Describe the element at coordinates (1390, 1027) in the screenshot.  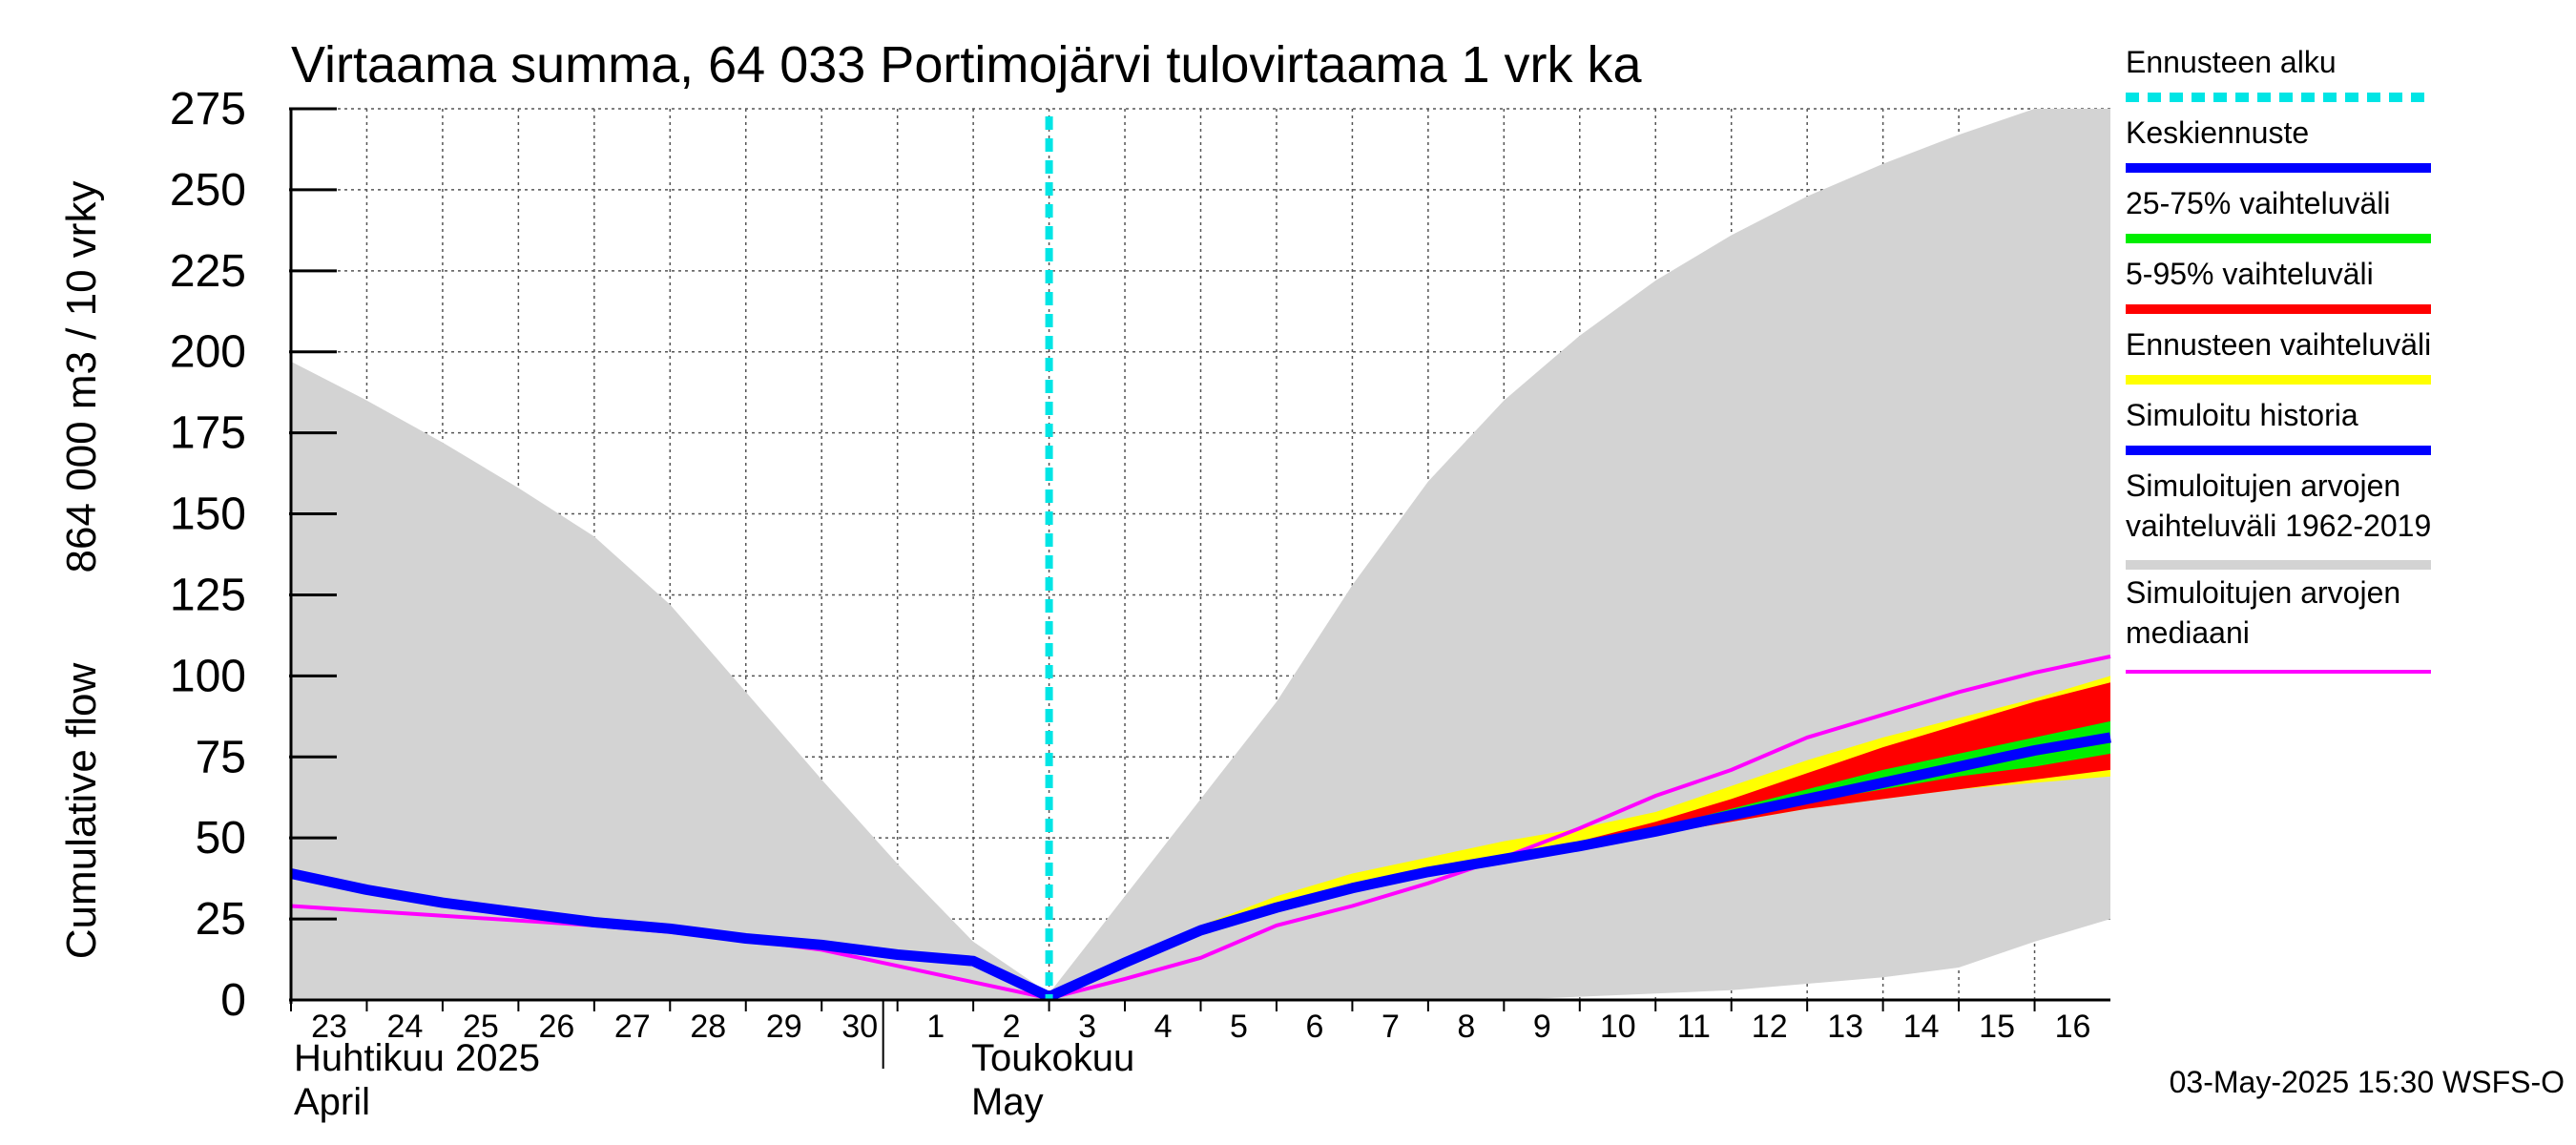
I see `x-tick-label: 7` at that location.